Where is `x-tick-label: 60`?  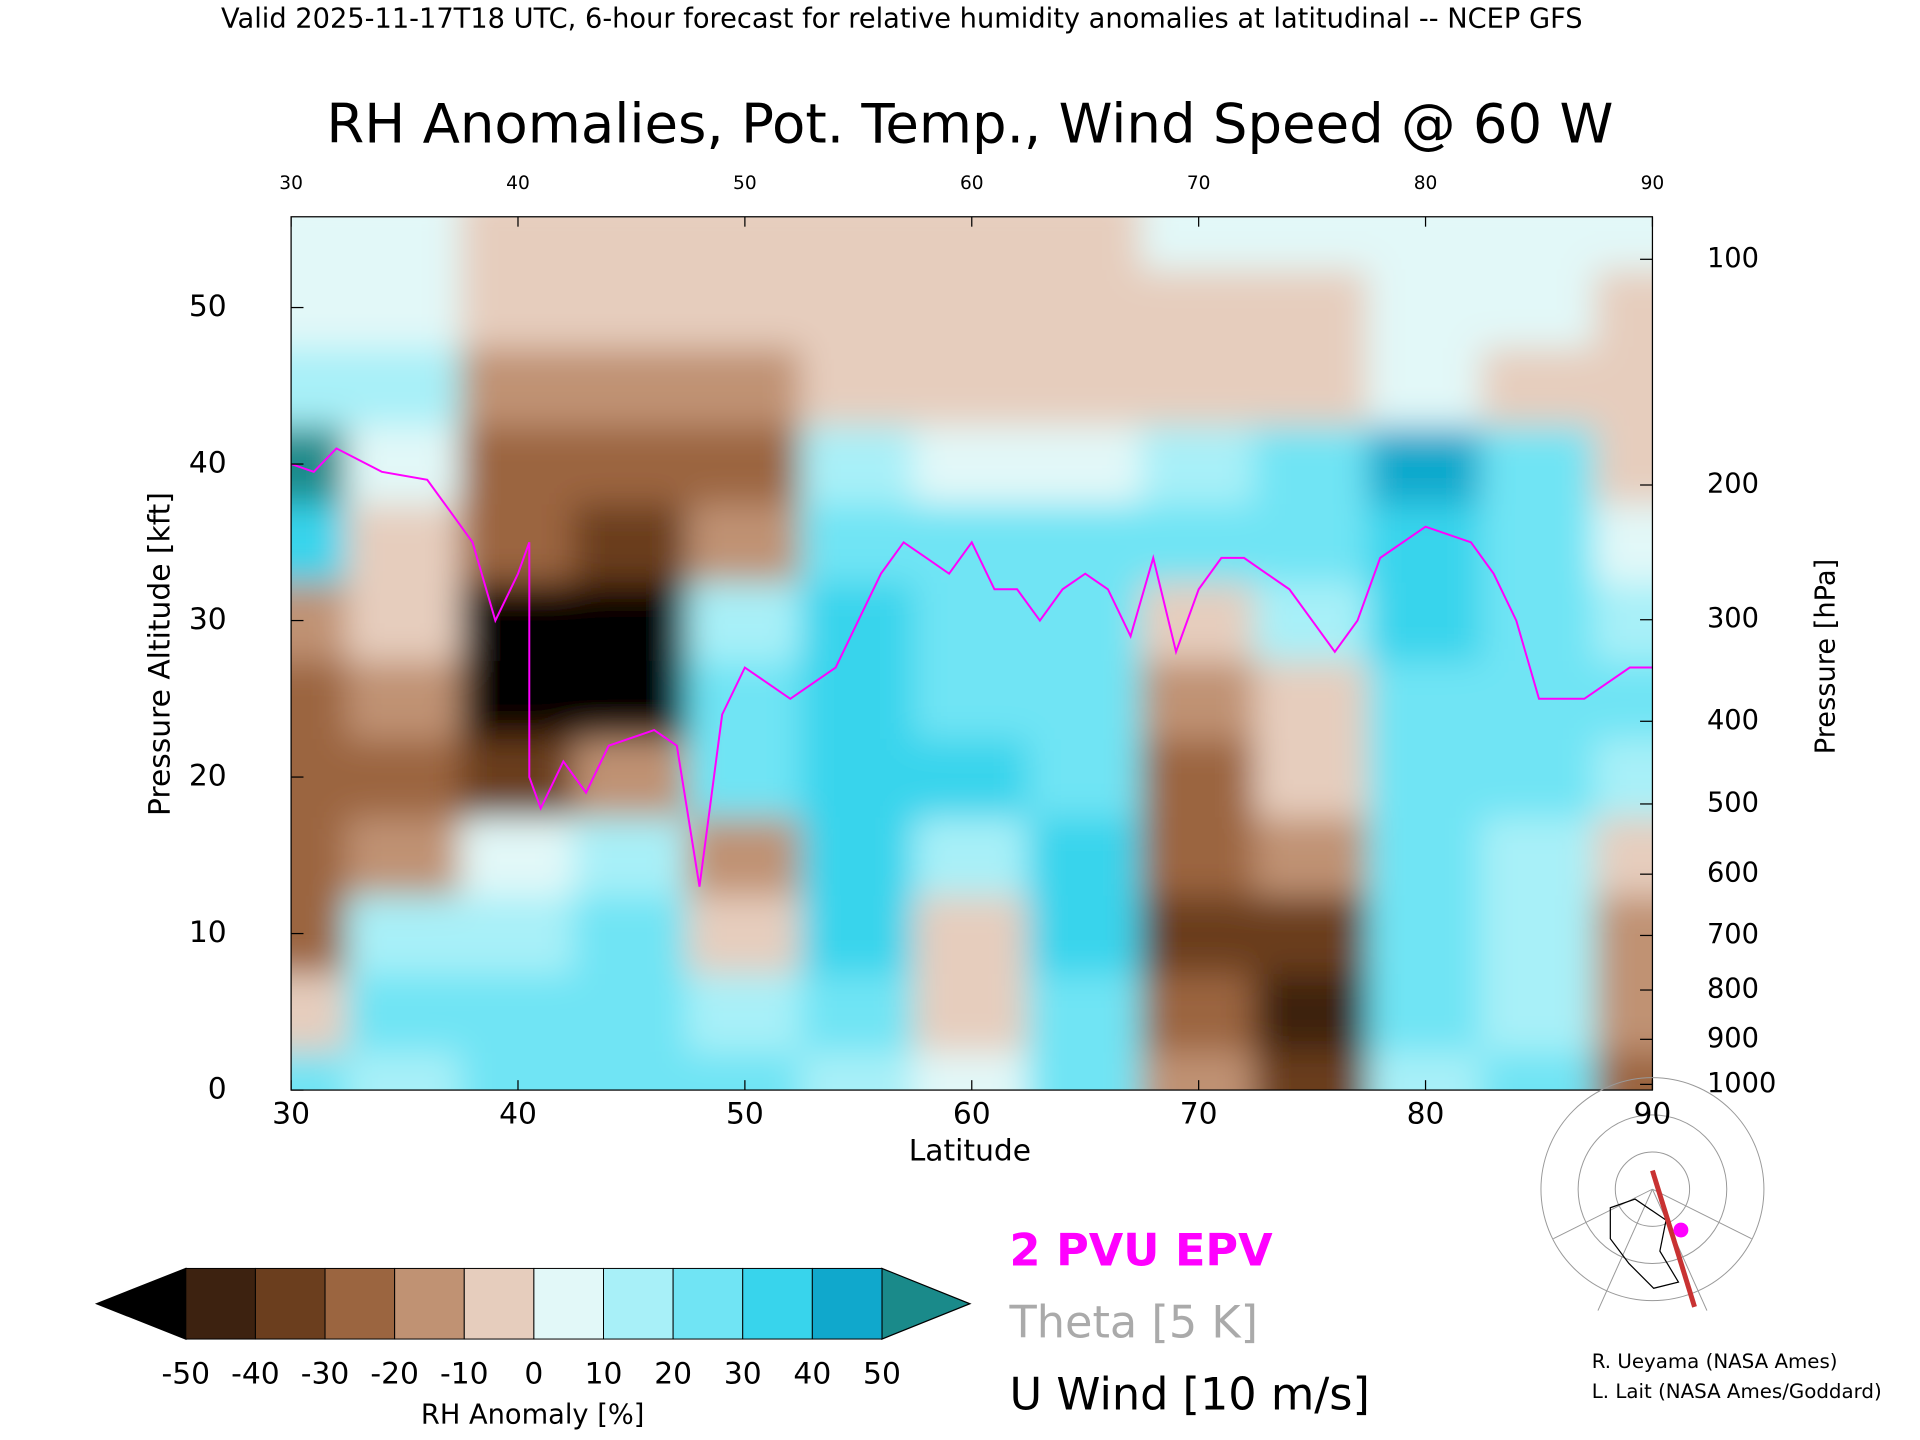 x-tick-label: 60 is located at coordinates (972, 1113).